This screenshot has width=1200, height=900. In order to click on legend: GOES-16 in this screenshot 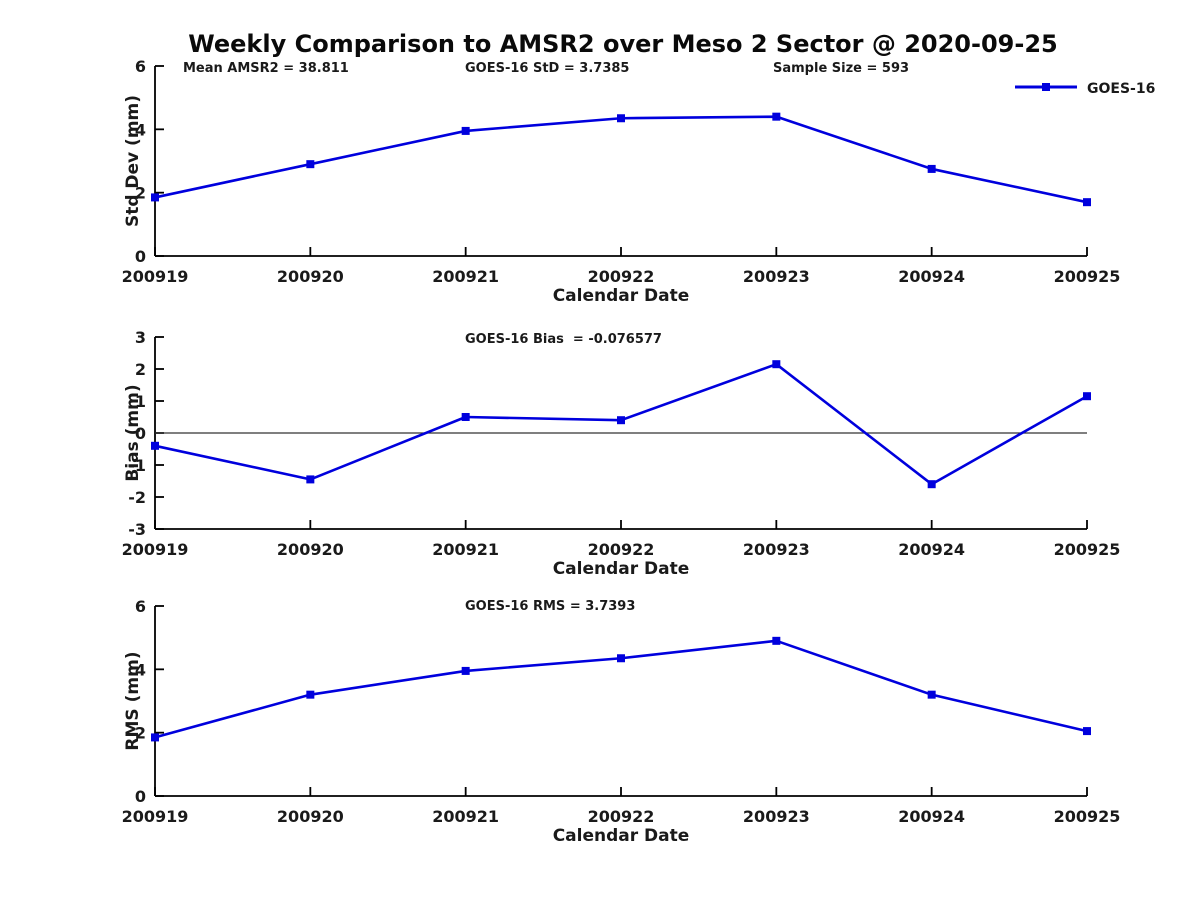, I will do `click(1085, 89)`.